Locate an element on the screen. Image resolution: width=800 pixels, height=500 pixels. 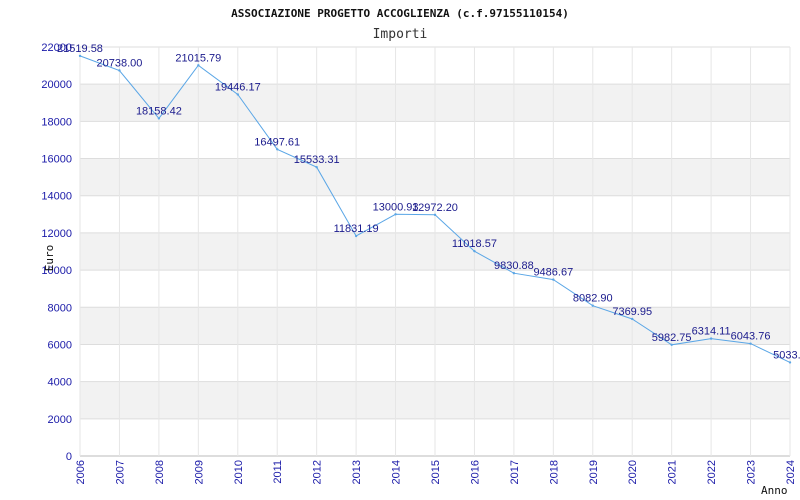
y-axis-label: Euro is located at coordinates (49, 258).